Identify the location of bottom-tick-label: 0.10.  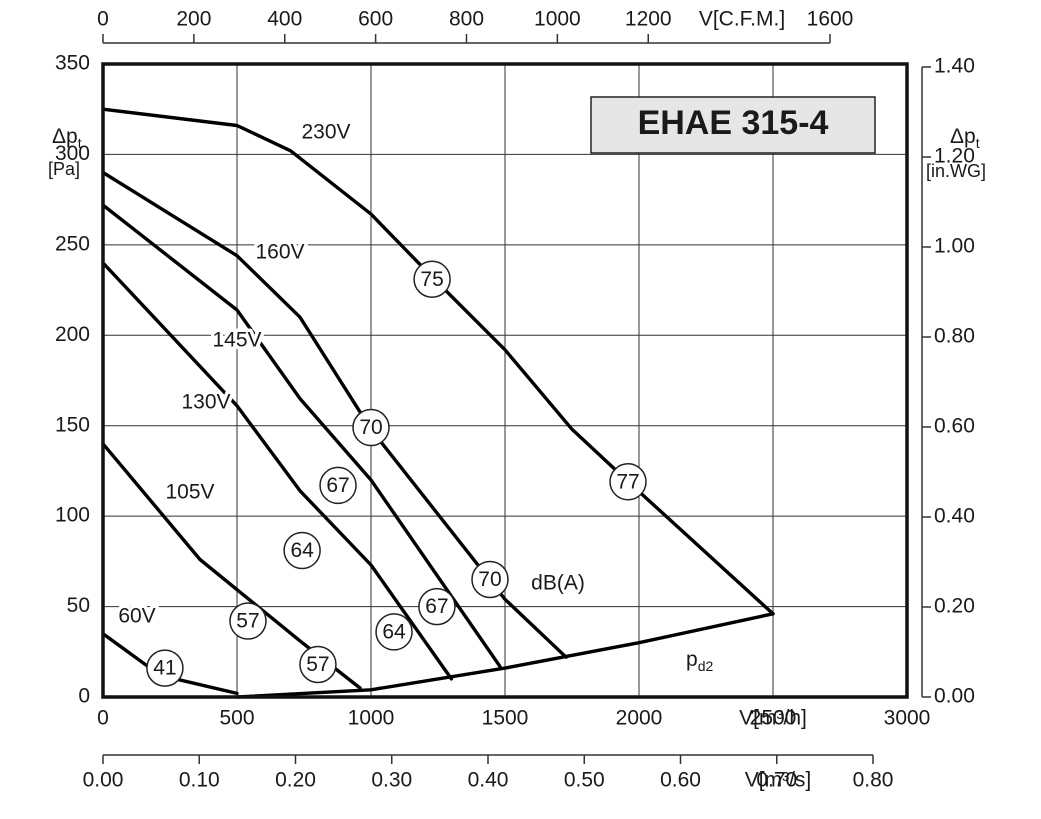
(199, 780).